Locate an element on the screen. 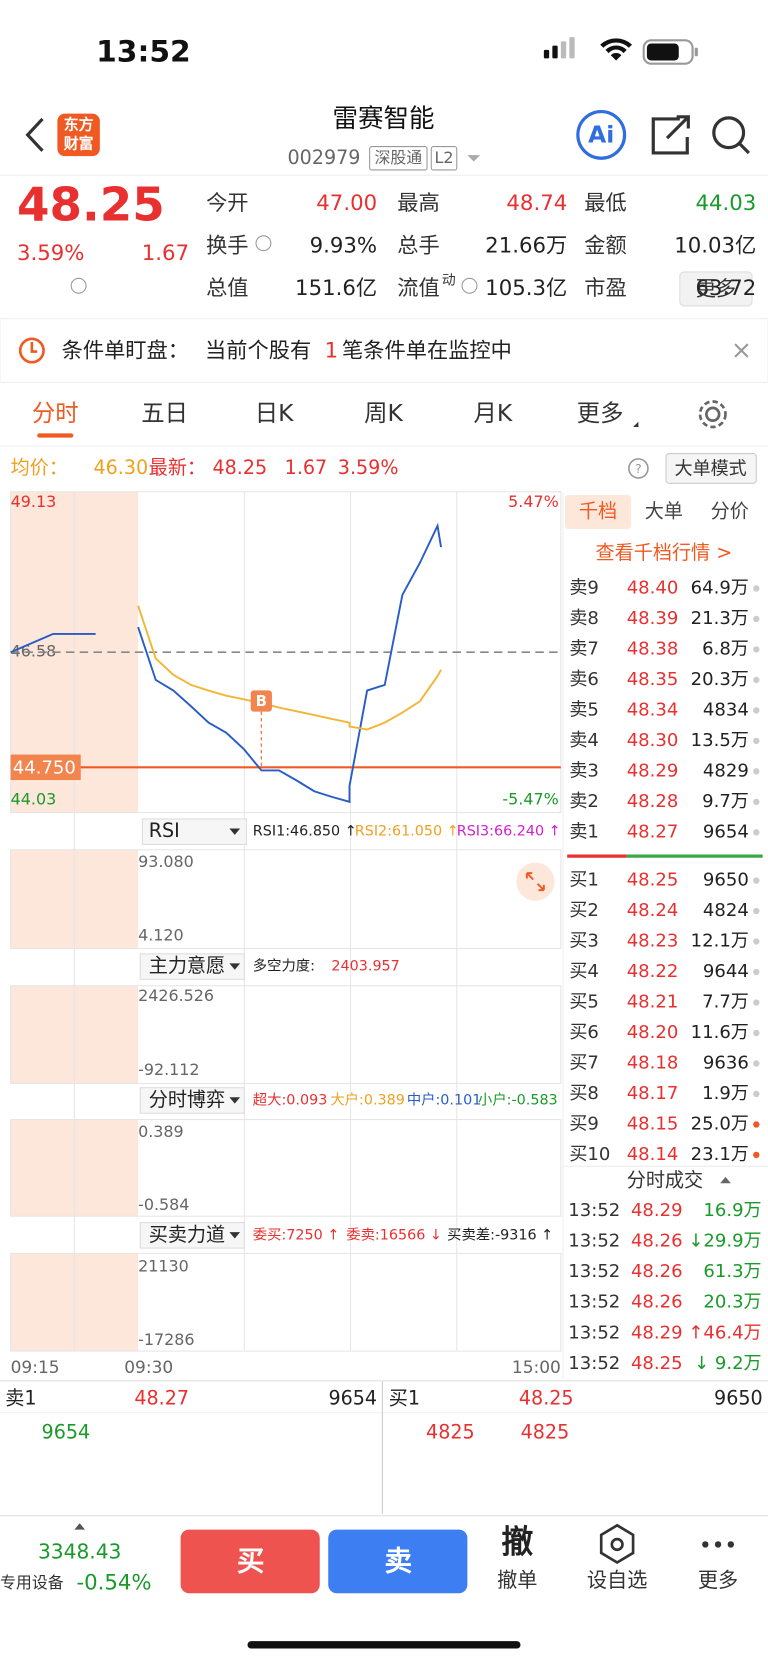 This screenshot has width=768, height=1665. field-value: 47.00 is located at coordinates (346, 203).